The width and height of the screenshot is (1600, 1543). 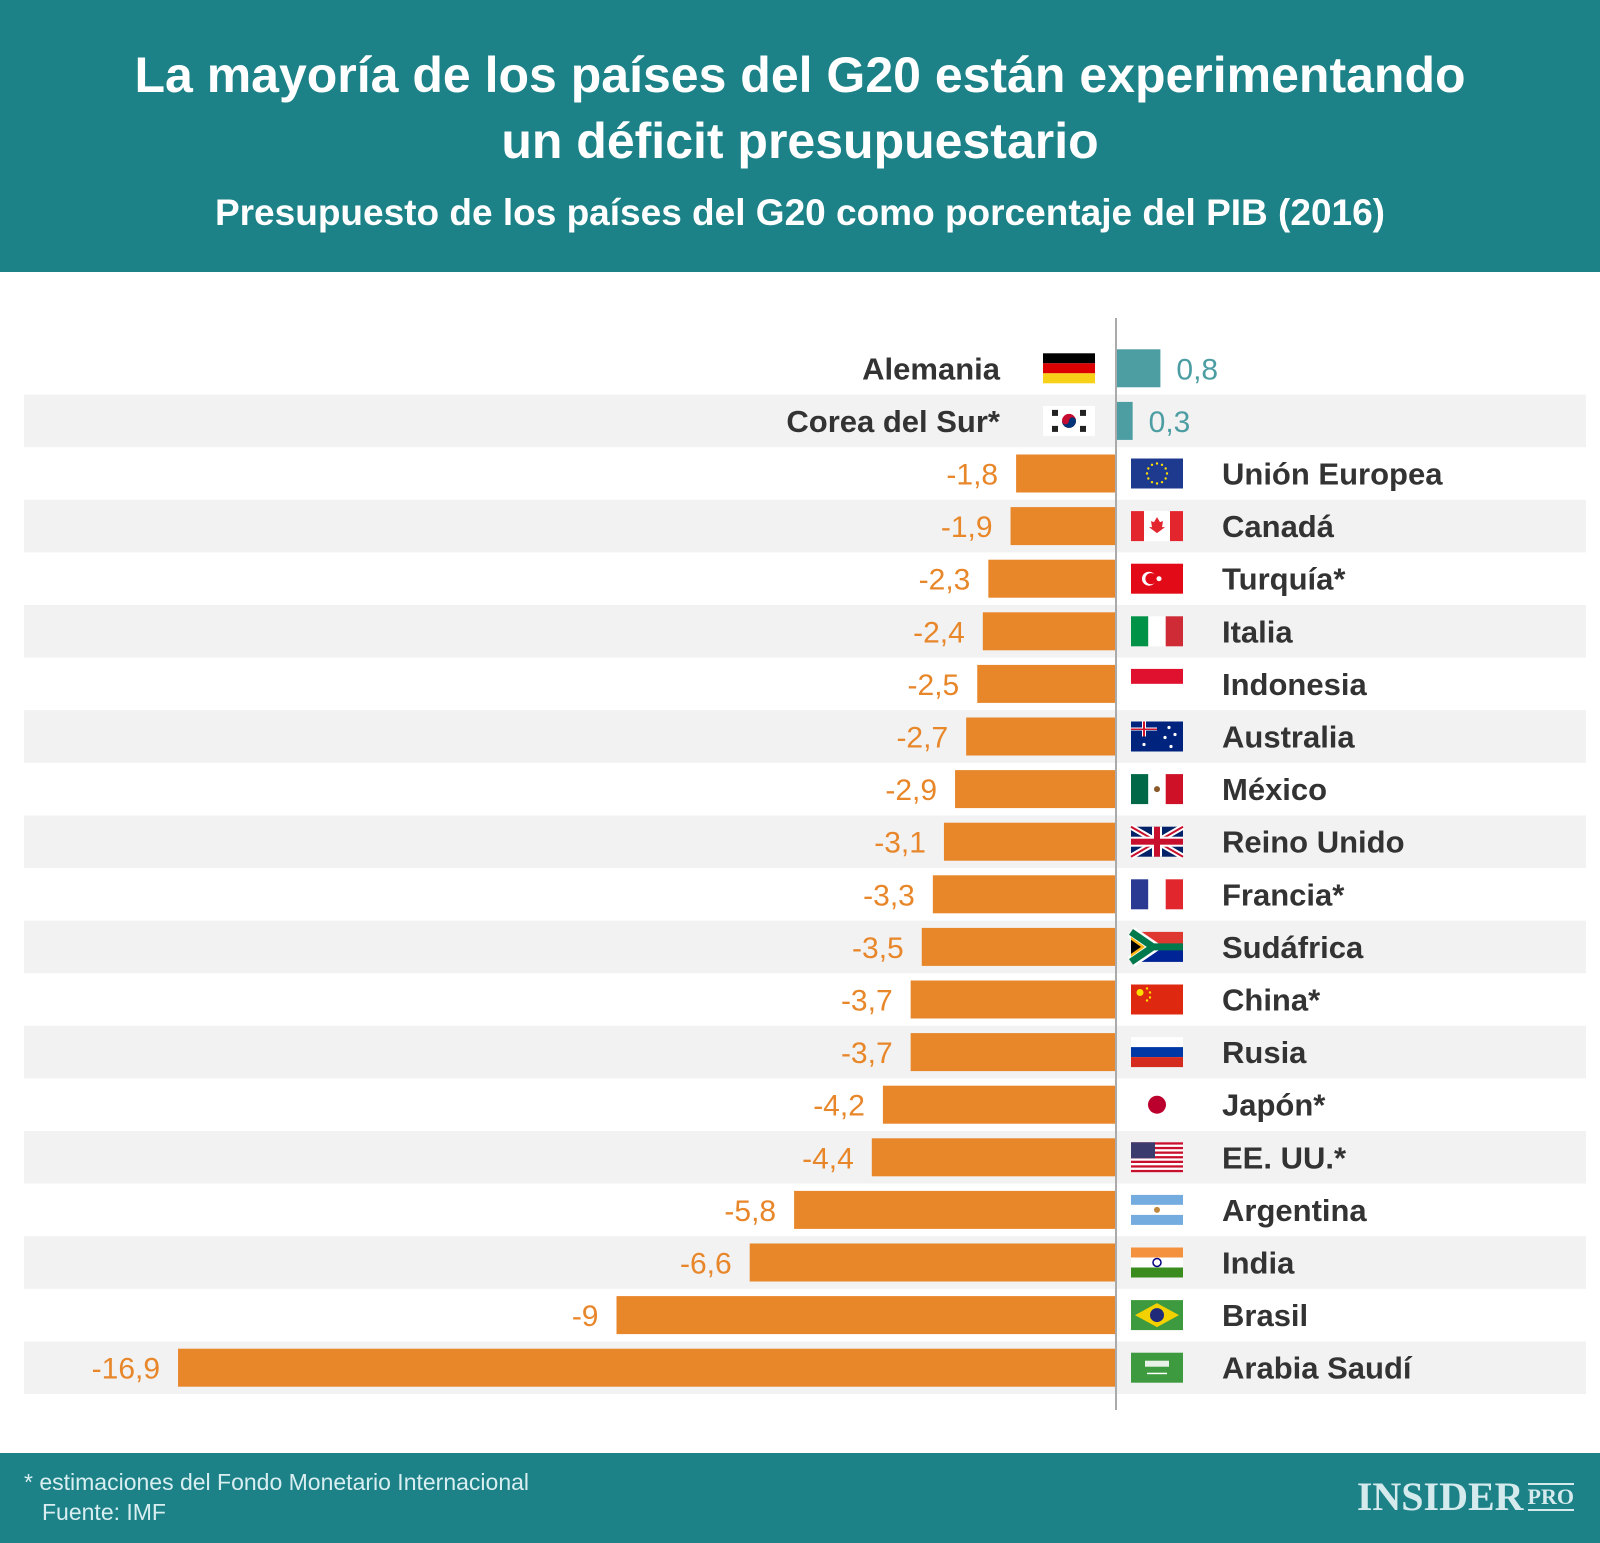 What do you see at coordinates (1157, 526) in the screenshot?
I see `flag-ca-icon` at bounding box center [1157, 526].